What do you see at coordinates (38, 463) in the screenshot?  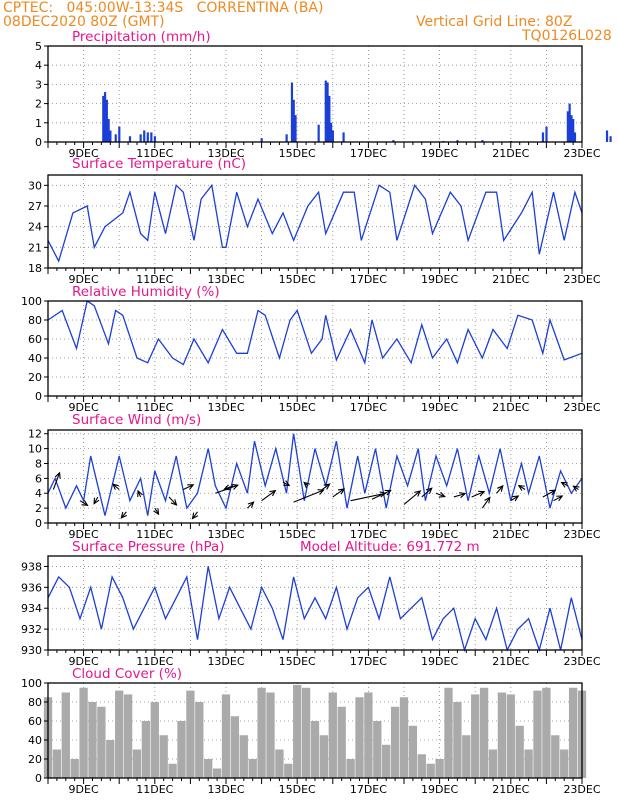 I see `y-tick-label: 8` at bounding box center [38, 463].